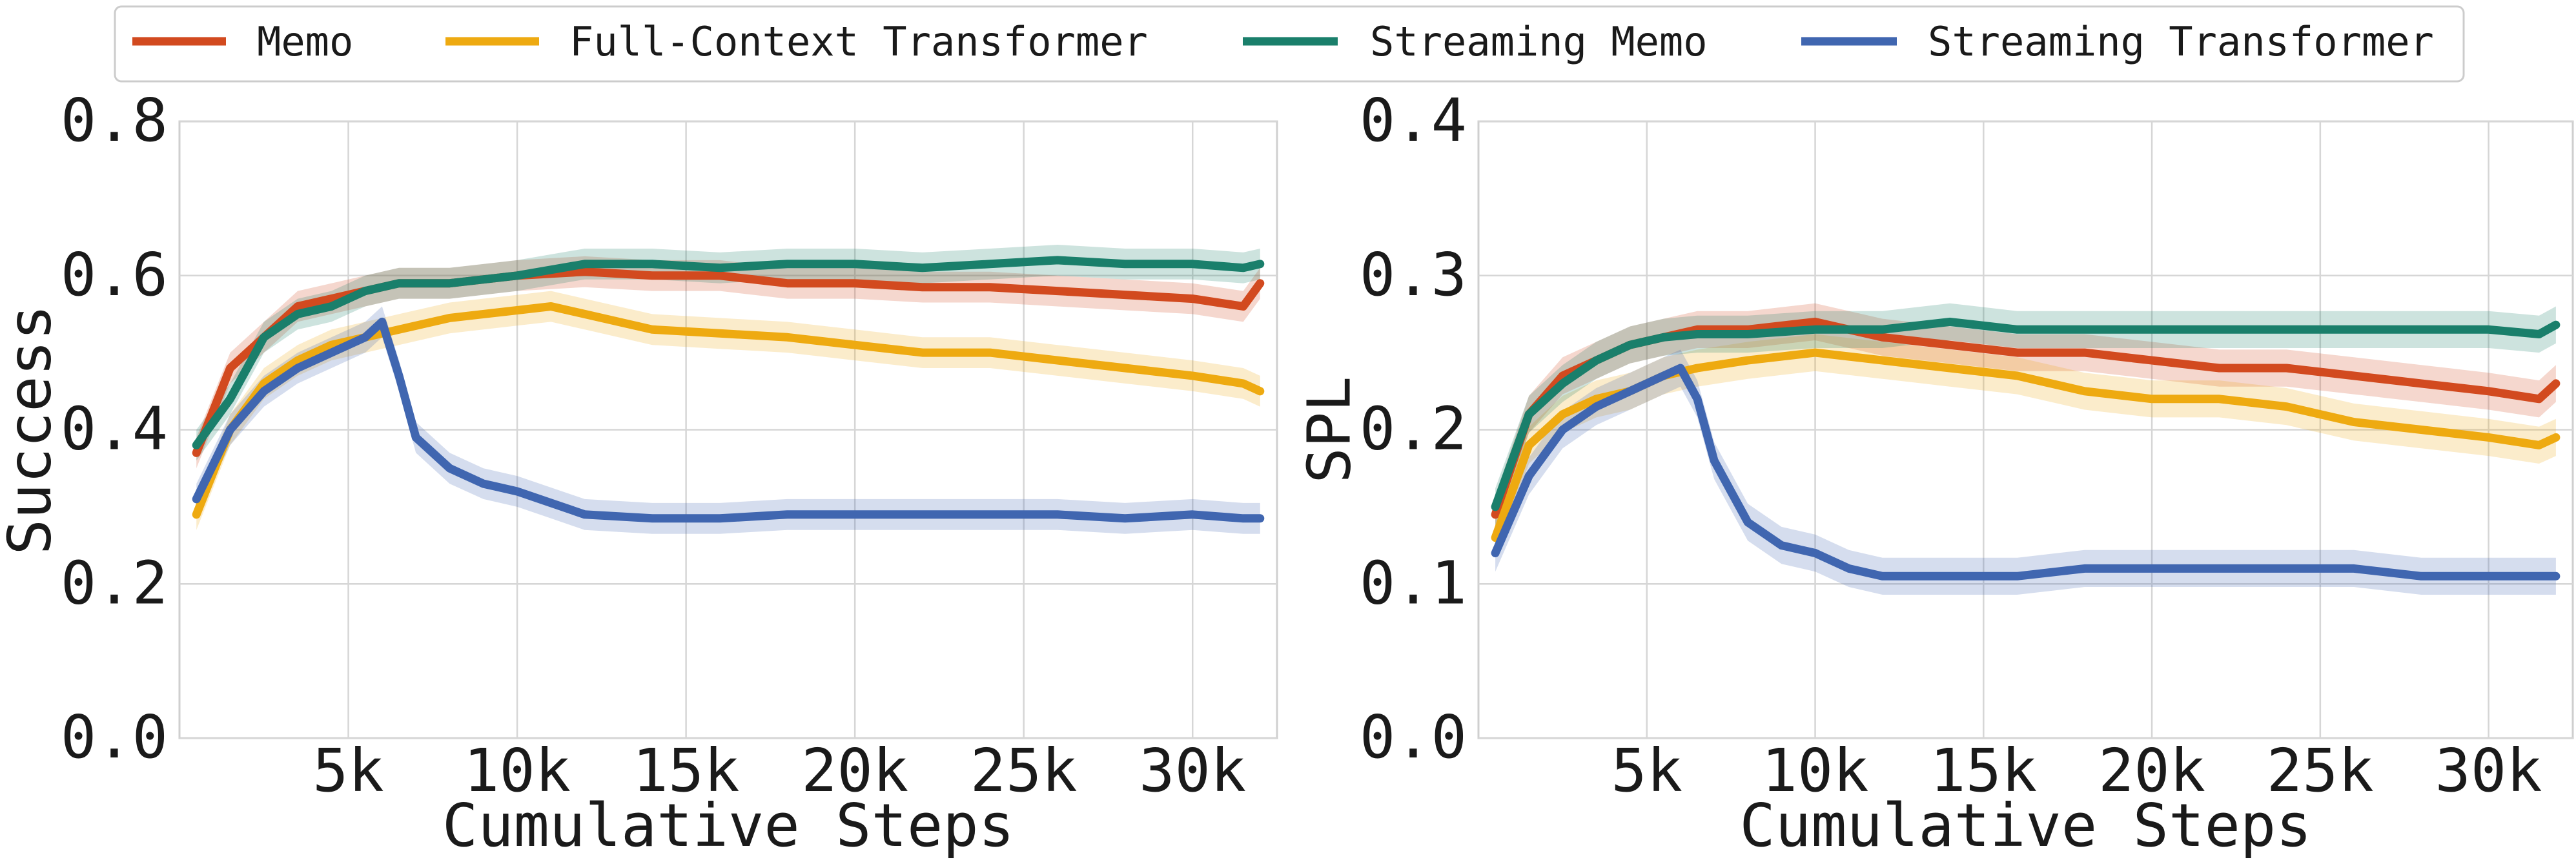  What do you see at coordinates (1539, 41) in the screenshot?
I see `legend-label-streaming-memo: Streaming Memo` at bounding box center [1539, 41].